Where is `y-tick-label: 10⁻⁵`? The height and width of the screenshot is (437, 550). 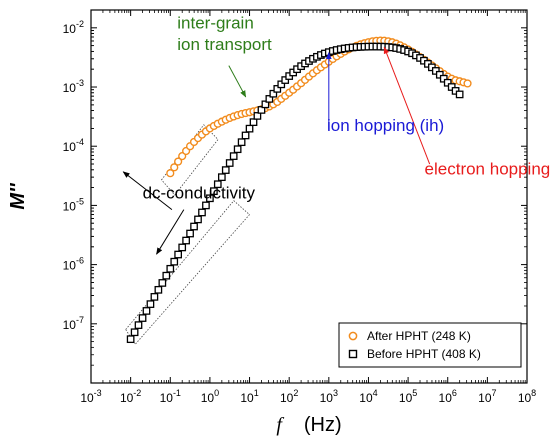 y-tick-label: 10⁻⁵ is located at coordinates (73, 204).